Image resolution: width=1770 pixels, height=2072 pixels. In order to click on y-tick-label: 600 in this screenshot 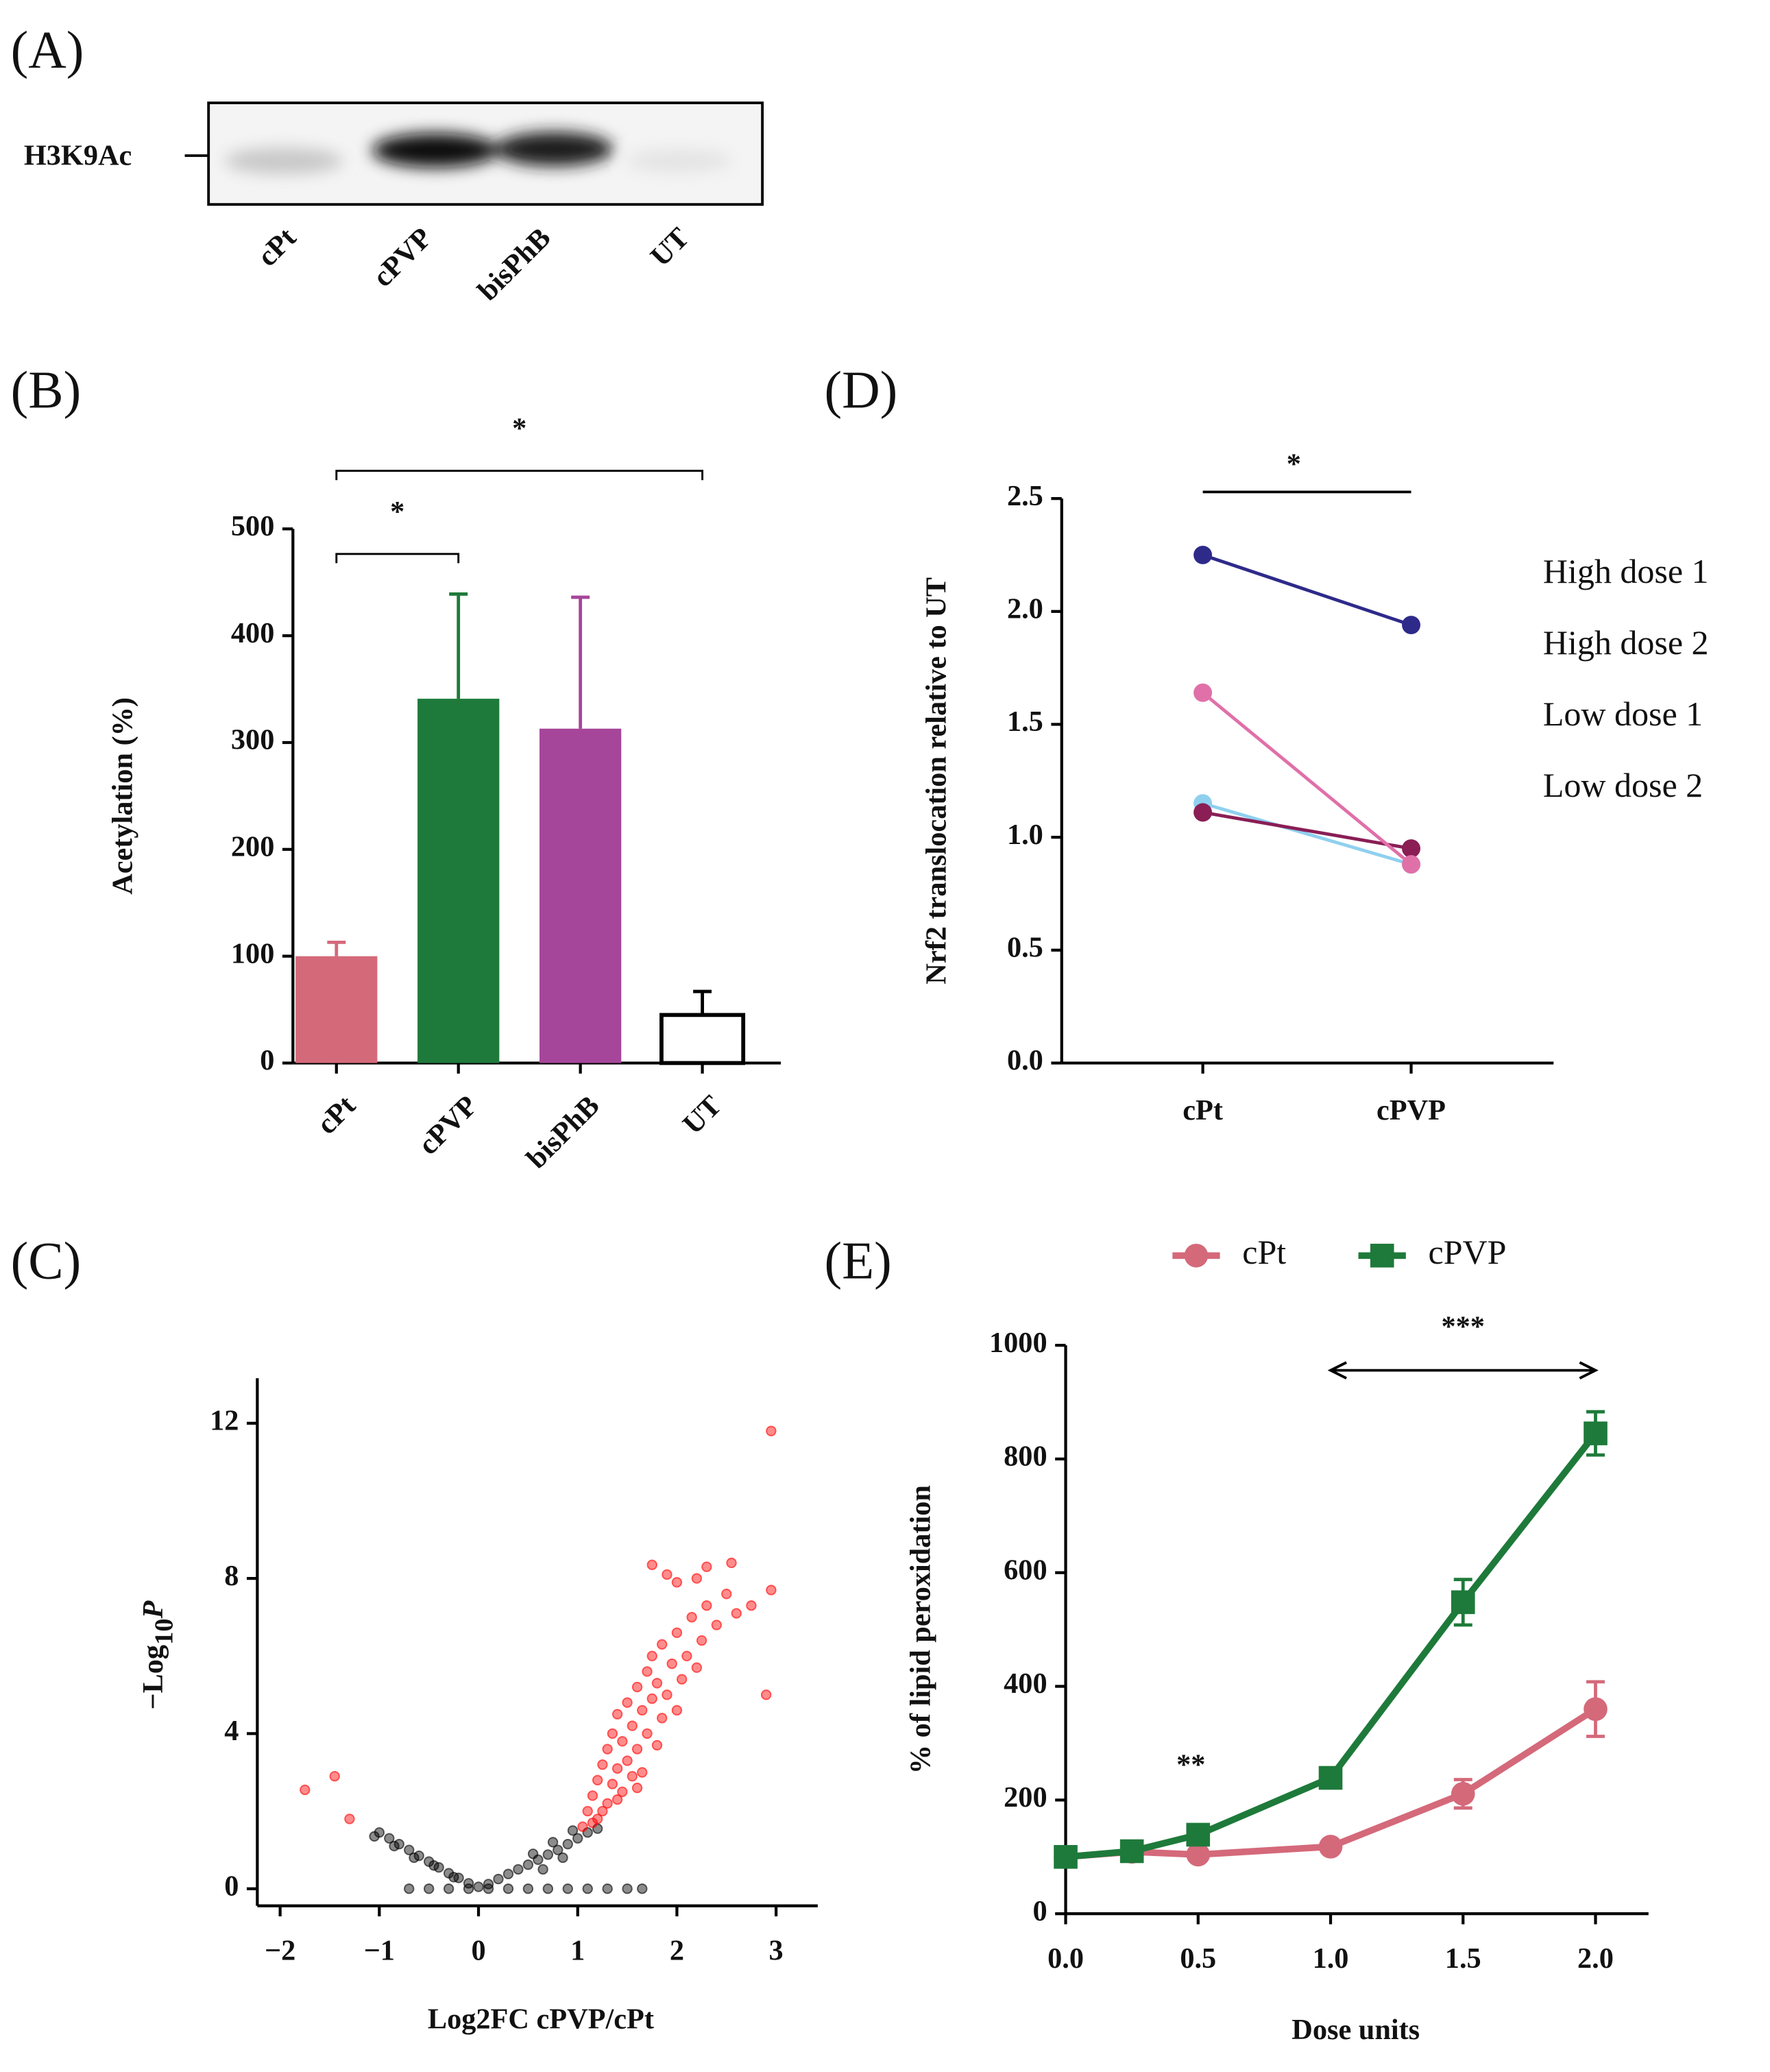, I will do `click(1025, 1570)`.